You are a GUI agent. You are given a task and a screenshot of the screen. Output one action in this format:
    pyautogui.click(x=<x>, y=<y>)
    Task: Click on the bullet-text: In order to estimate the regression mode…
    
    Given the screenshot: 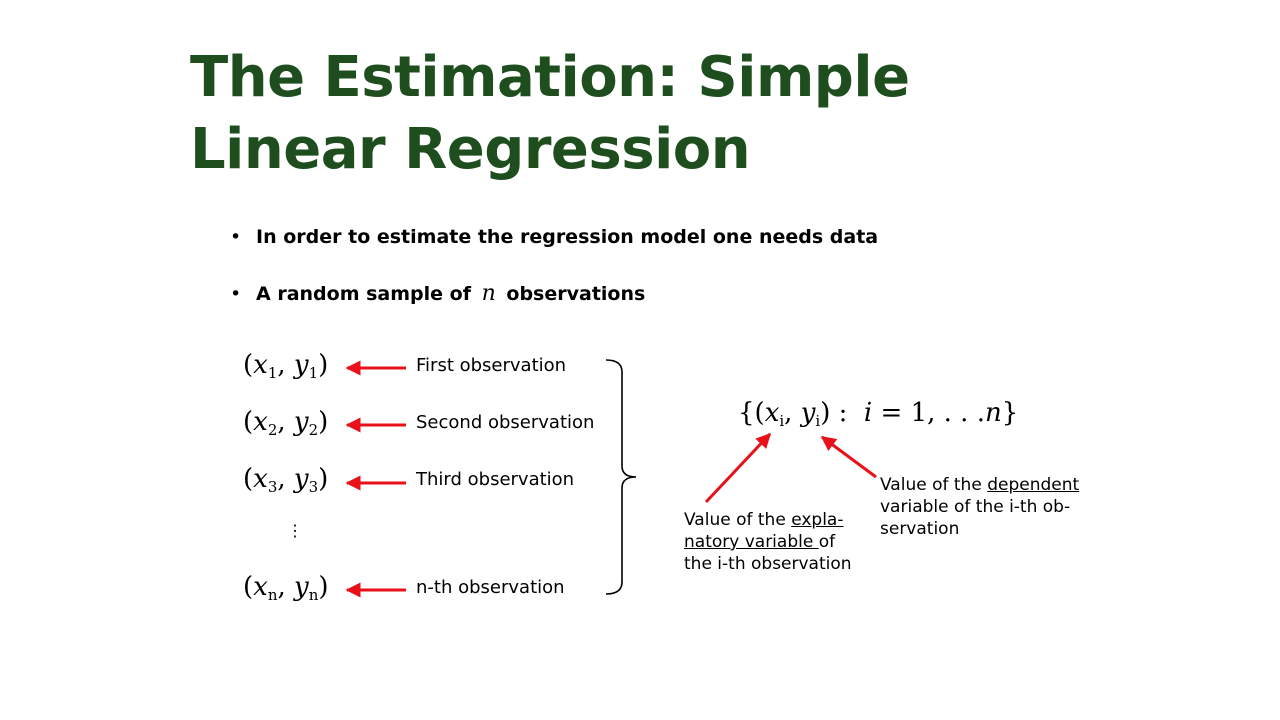 What is the action you would take?
    pyautogui.click(x=567, y=237)
    